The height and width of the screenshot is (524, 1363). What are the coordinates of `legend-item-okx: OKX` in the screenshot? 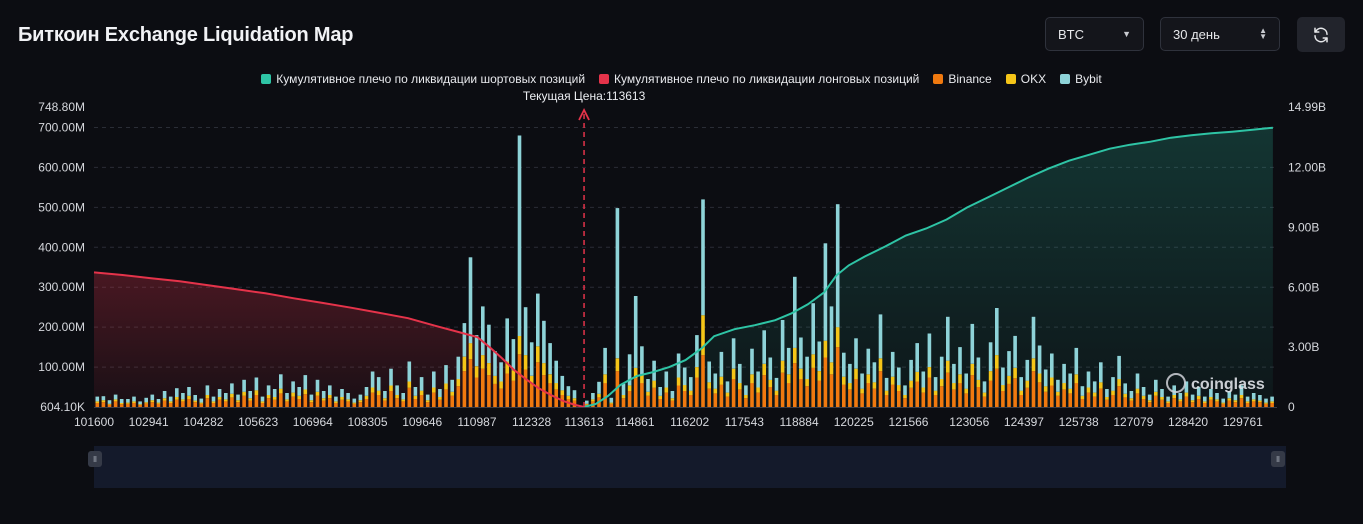 It's located at (1025, 79).